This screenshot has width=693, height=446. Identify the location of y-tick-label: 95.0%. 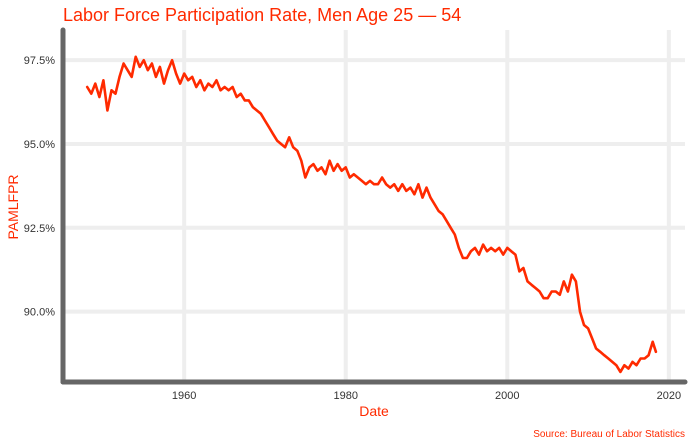
(39, 145).